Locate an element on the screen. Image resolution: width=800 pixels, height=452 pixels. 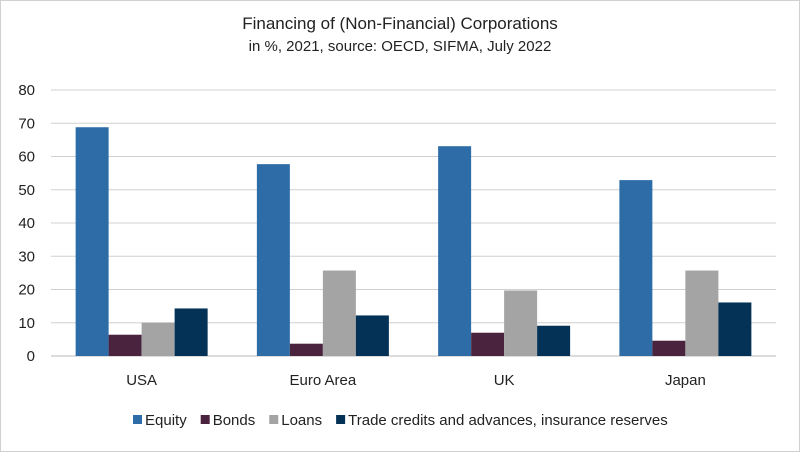
y-tick-label: 30 is located at coordinates (26, 256).